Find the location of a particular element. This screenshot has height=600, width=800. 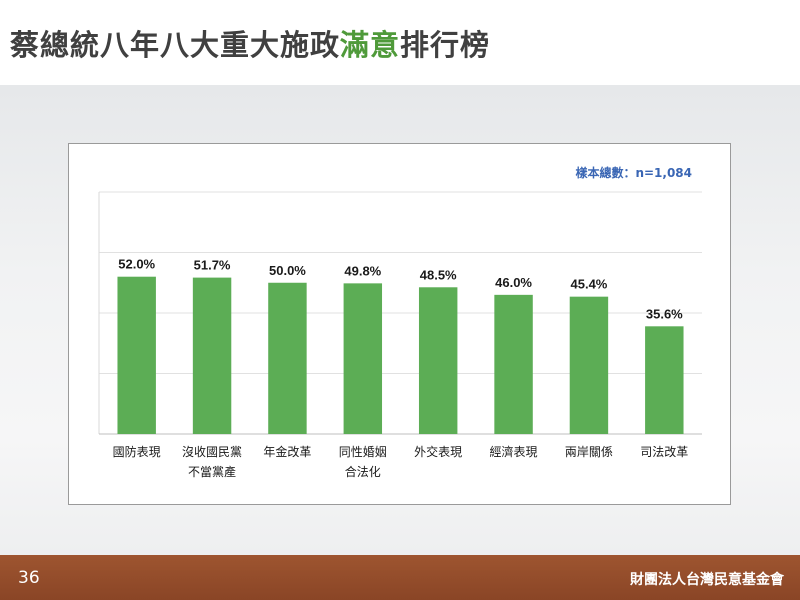

data-label: 49.8% is located at coordinates (362, 270).